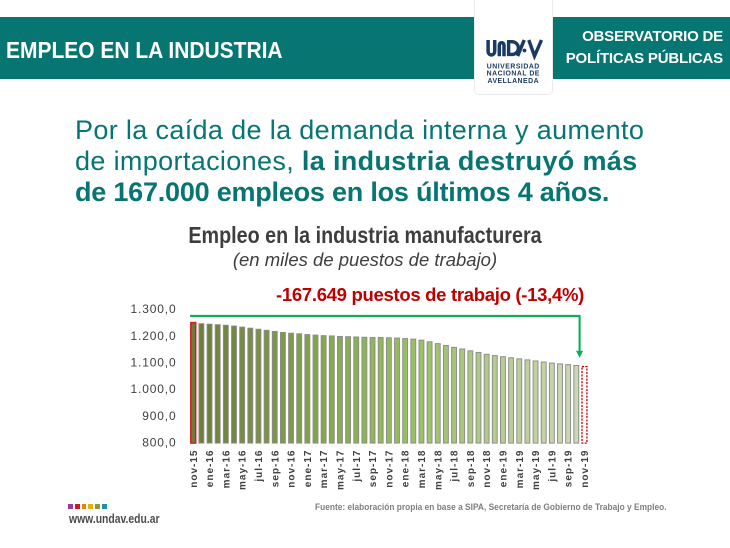 This screenshot has width=730, height=548. What do you see at coordinates (275, 469) in the screenshot?
I see `svg-text: sep-16` at bounding box center [275, 469].